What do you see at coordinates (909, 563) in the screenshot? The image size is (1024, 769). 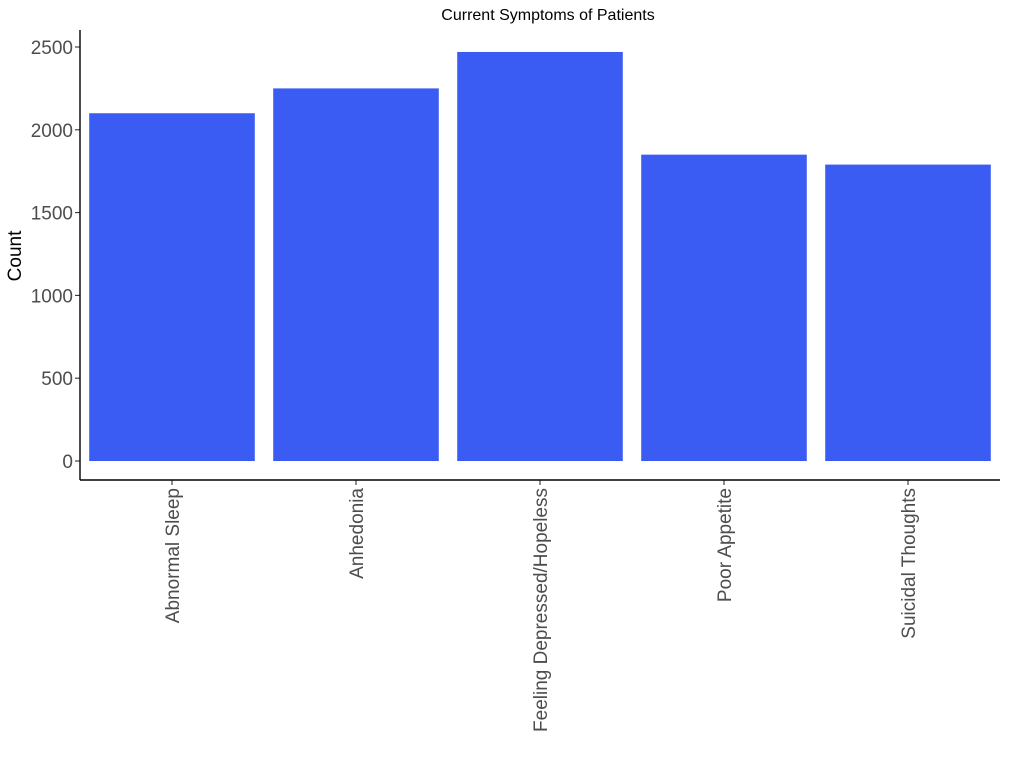 I see `x-tick-label: Suicidal Thoughts` at bounding box center [909, 563].